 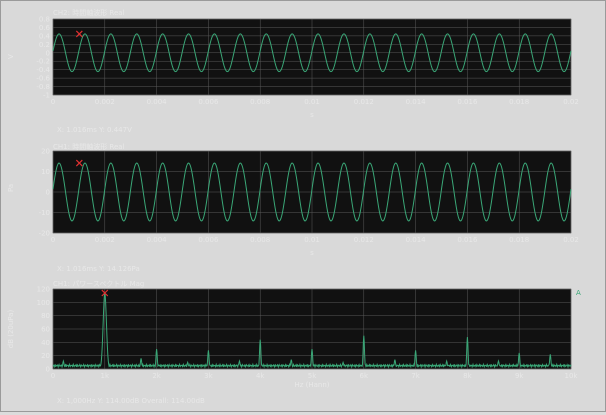 I want to click on y-tick-label: 0.4, so click(x=45, y=36).